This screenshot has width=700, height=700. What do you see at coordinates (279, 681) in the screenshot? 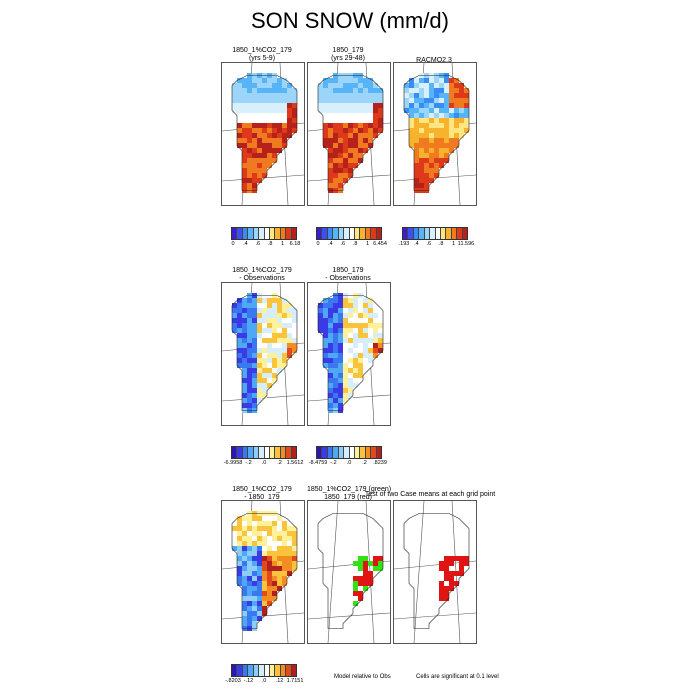
I see `colorbar-tick-label: .12` at bounding box center [279, 681].